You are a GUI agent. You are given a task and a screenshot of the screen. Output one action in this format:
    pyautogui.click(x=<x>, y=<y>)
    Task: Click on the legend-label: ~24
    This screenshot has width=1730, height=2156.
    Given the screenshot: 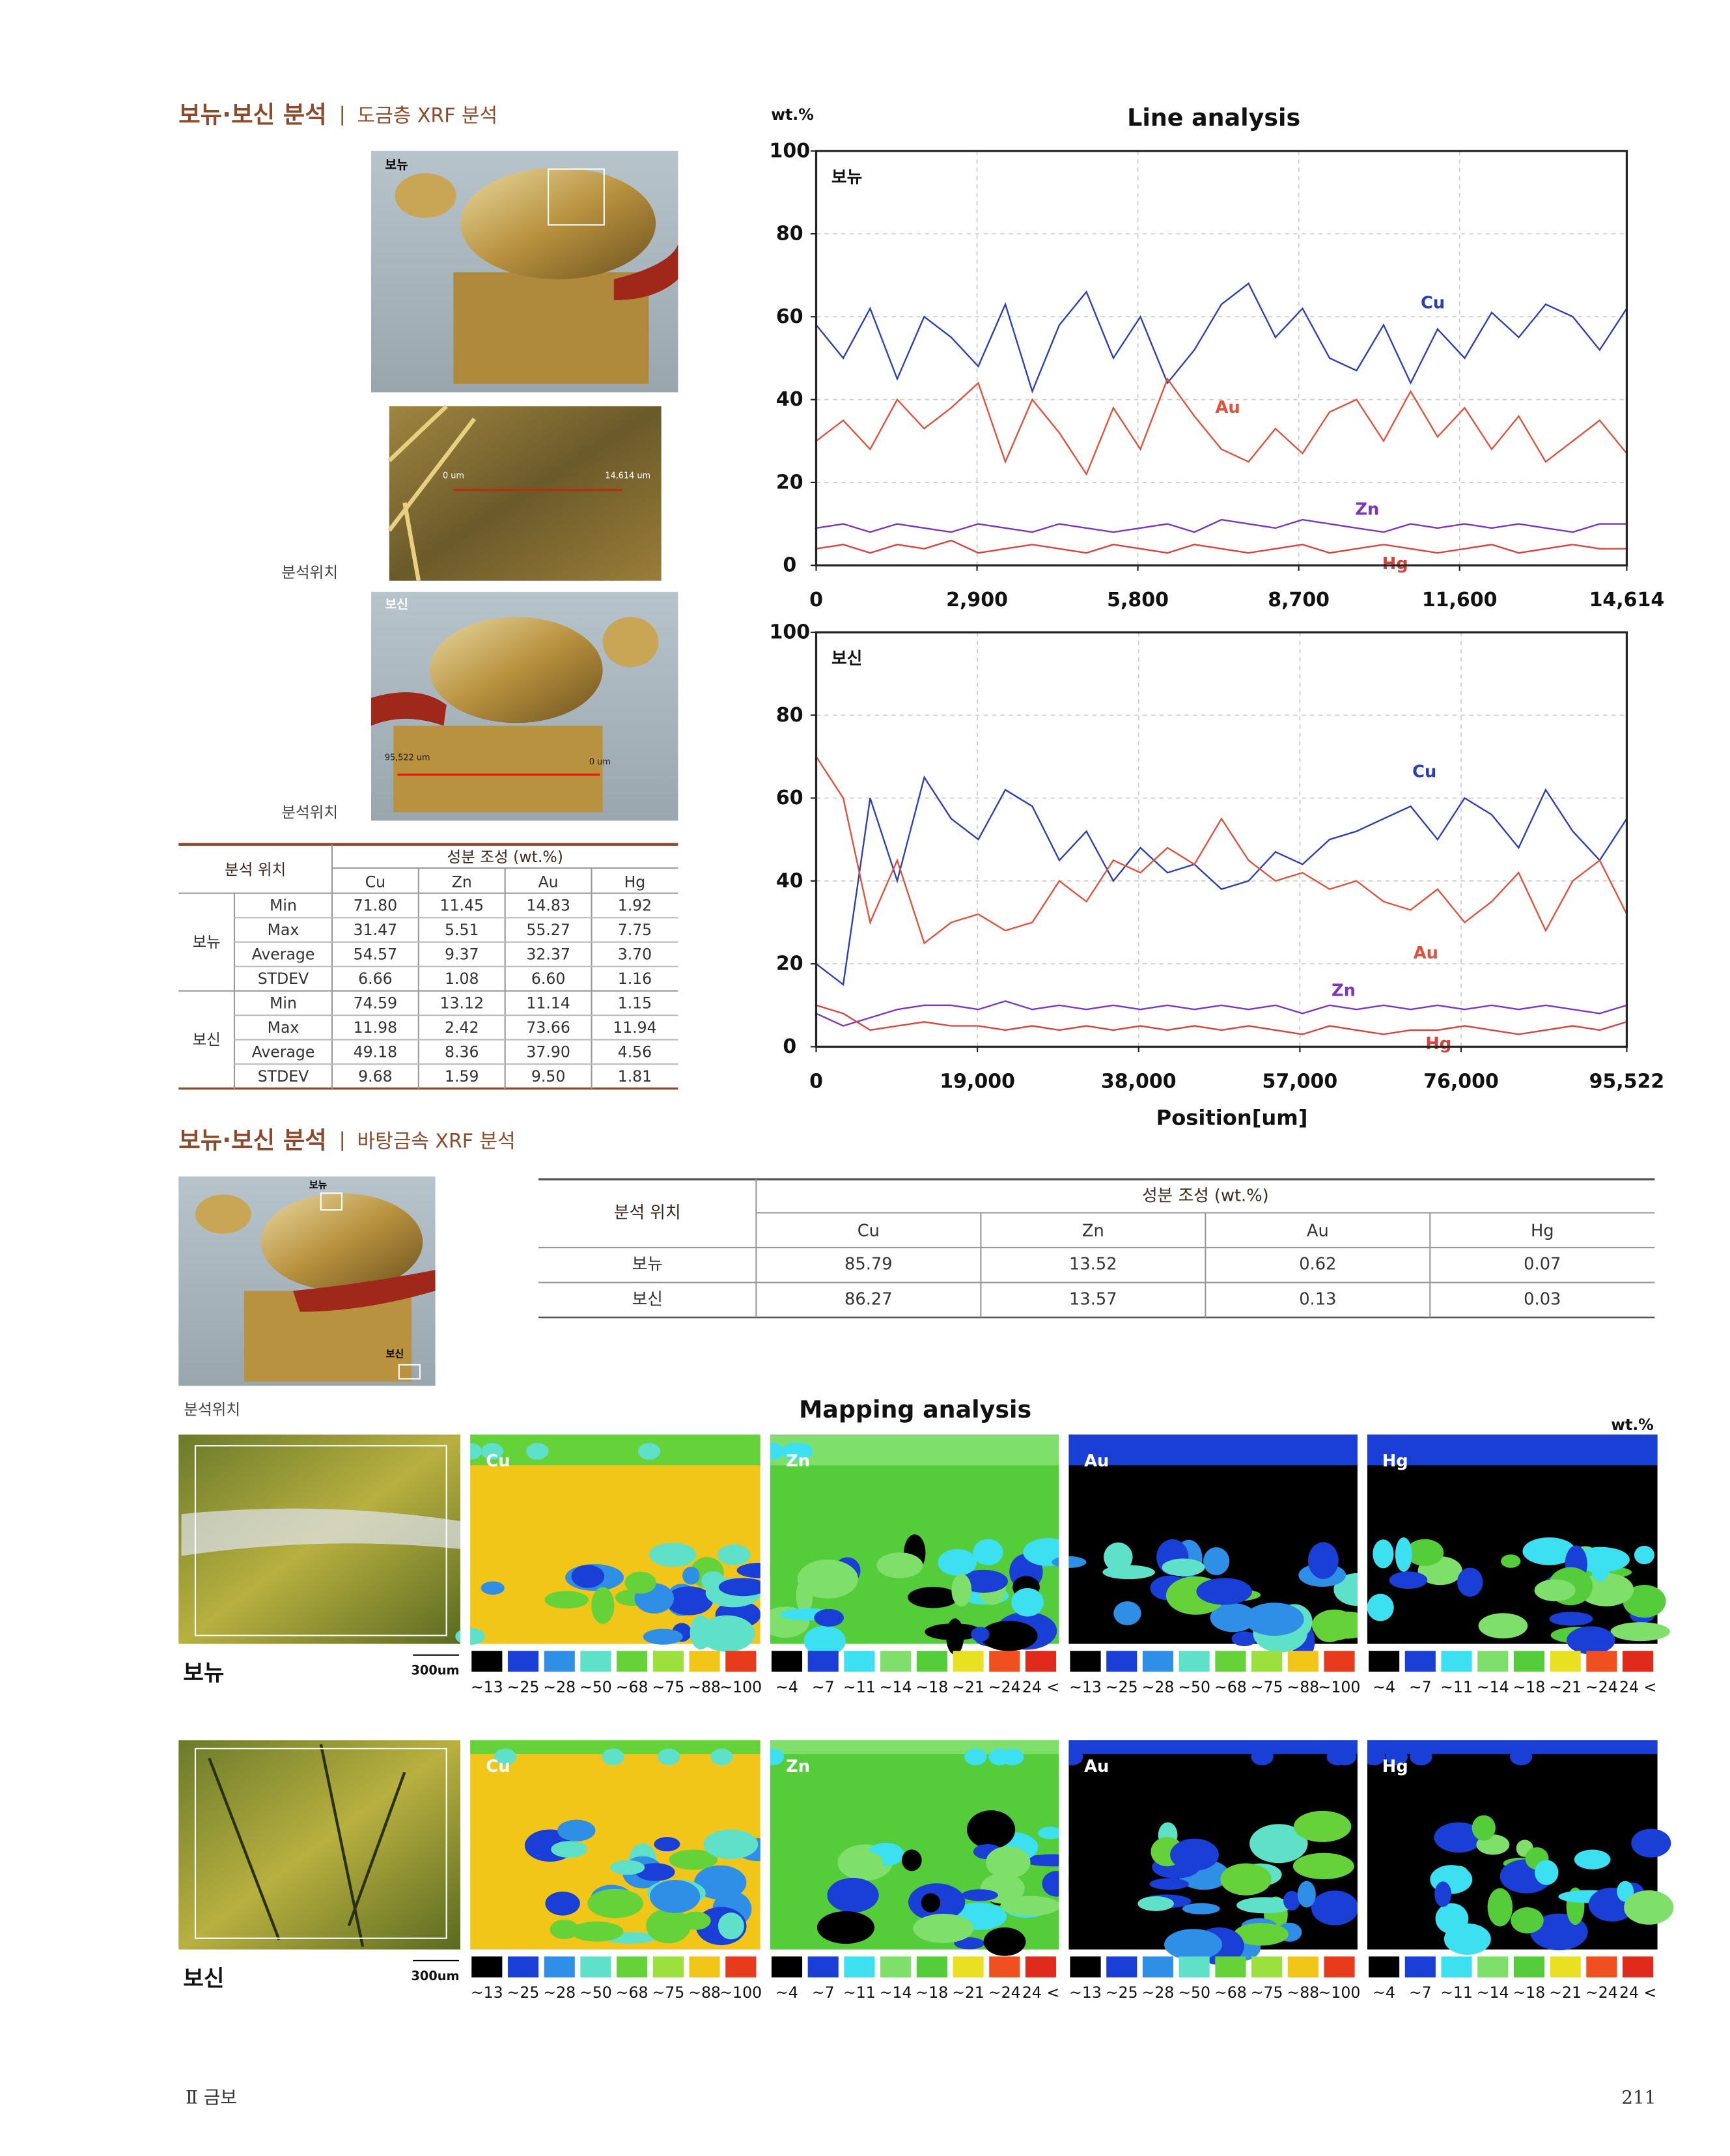 What is the action you would take?
    pyautogui.click(x=1601, y=1687)
    